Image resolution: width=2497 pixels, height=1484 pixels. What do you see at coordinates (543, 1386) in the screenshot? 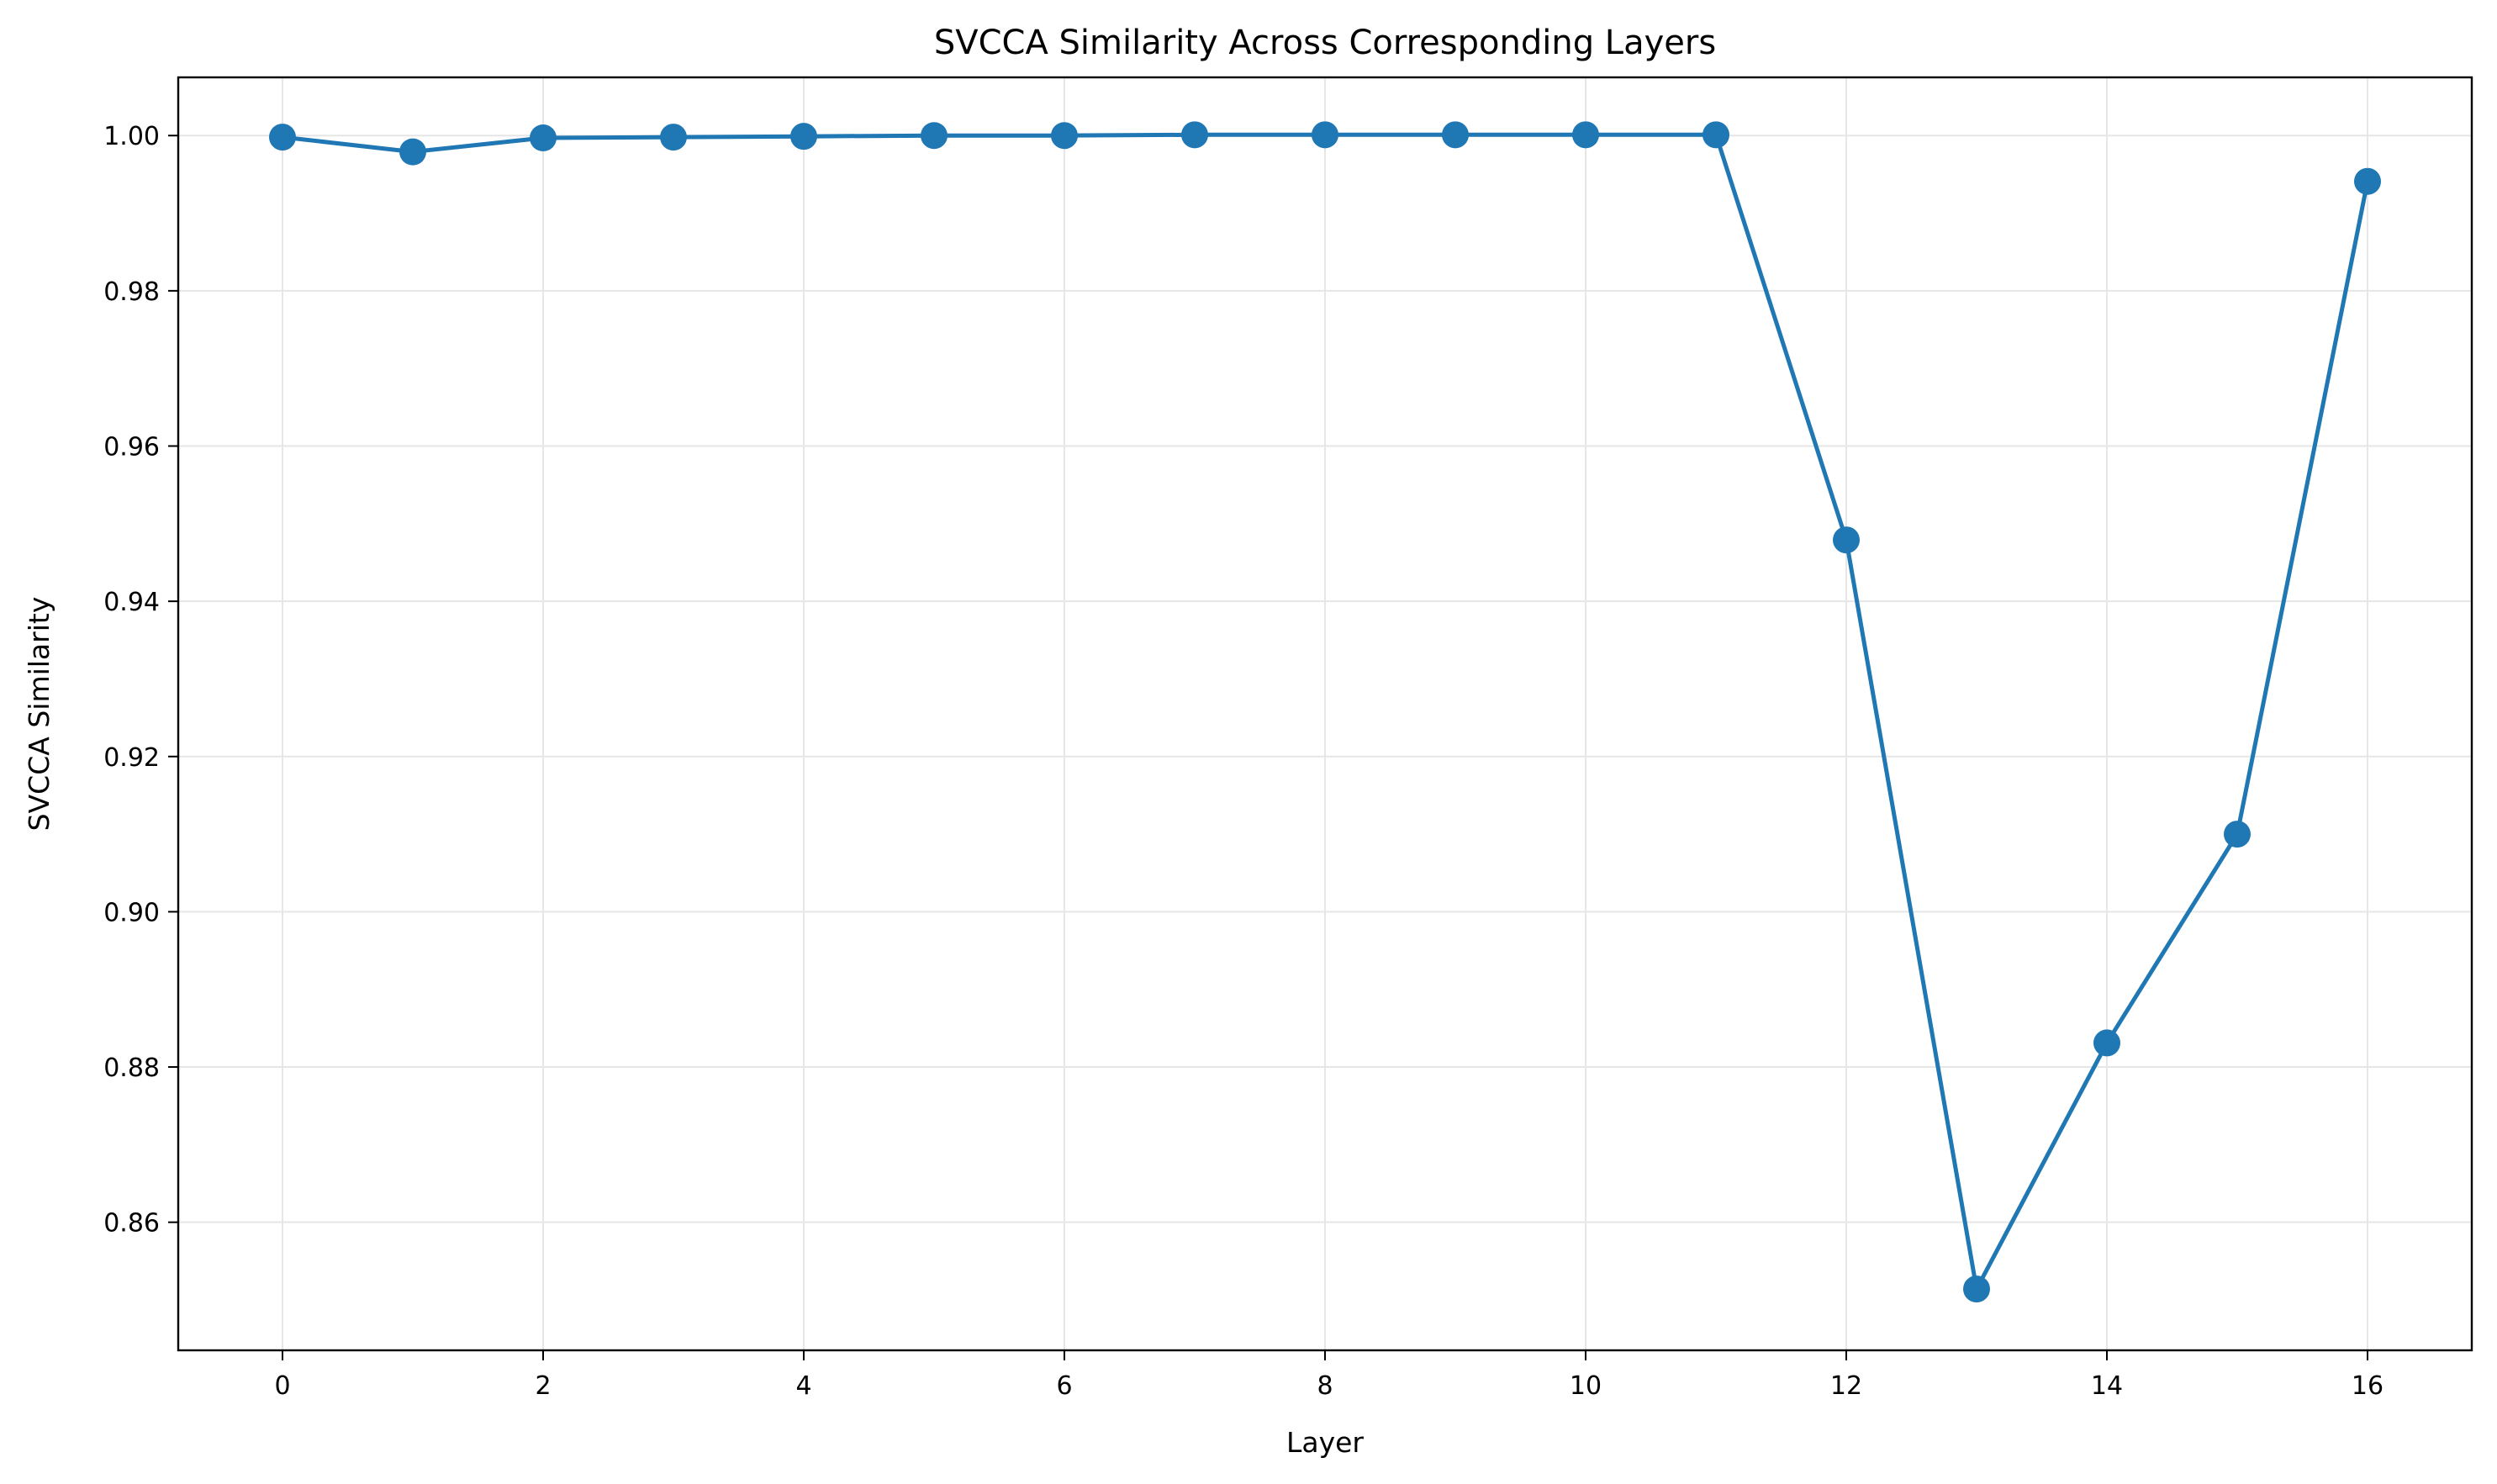
I see `x-tick-label: 2` at bounding box center [543, 1386].